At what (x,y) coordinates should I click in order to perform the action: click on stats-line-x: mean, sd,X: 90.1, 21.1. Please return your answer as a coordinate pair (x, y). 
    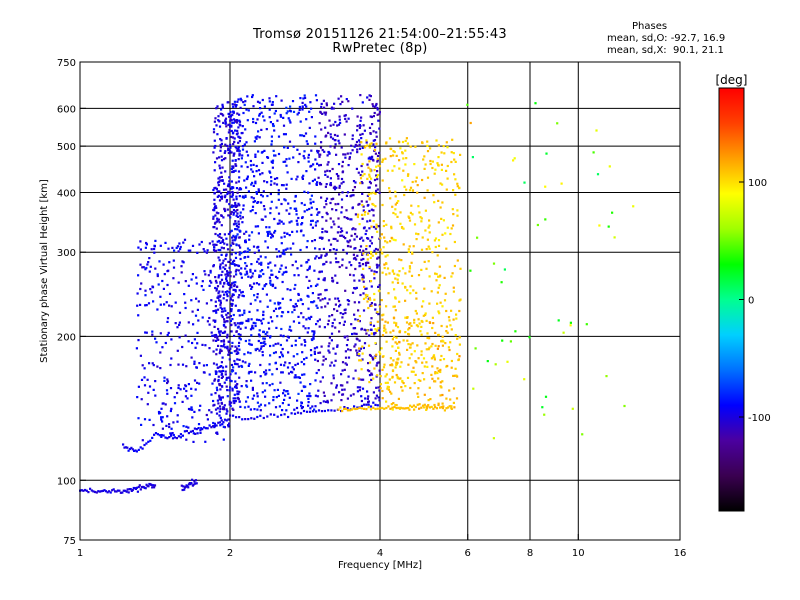
    Looking at the image, I should click on (665, 50).